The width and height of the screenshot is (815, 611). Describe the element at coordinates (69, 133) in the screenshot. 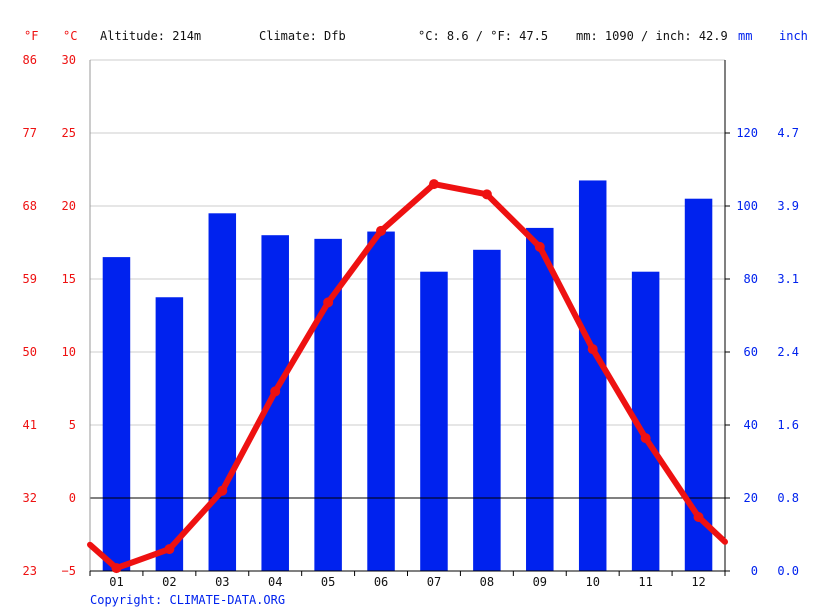

I see `celsius-tick-label: 25` at that location.